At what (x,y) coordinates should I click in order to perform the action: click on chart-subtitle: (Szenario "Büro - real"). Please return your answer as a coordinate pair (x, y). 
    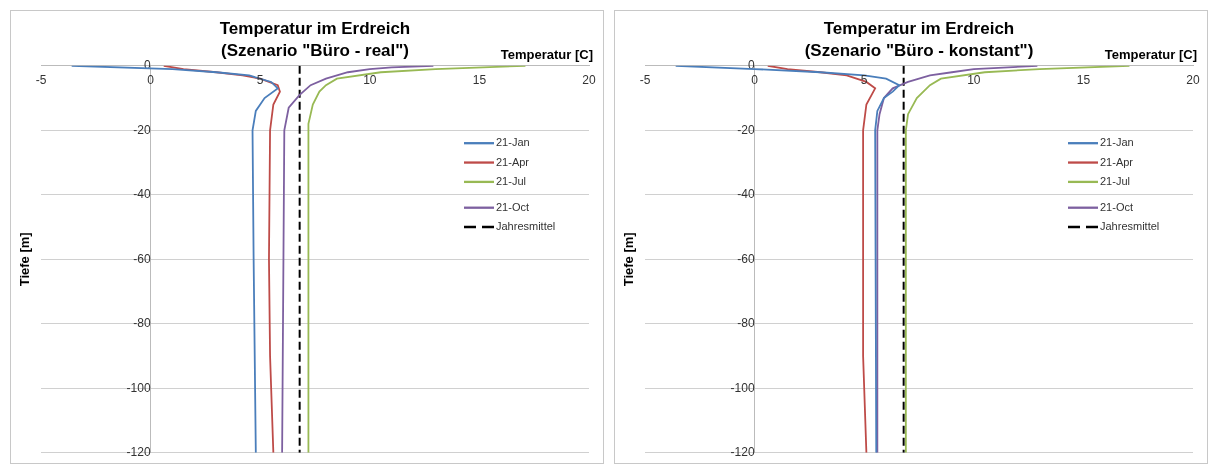
    Looking at the image, I should click on (315, 51).